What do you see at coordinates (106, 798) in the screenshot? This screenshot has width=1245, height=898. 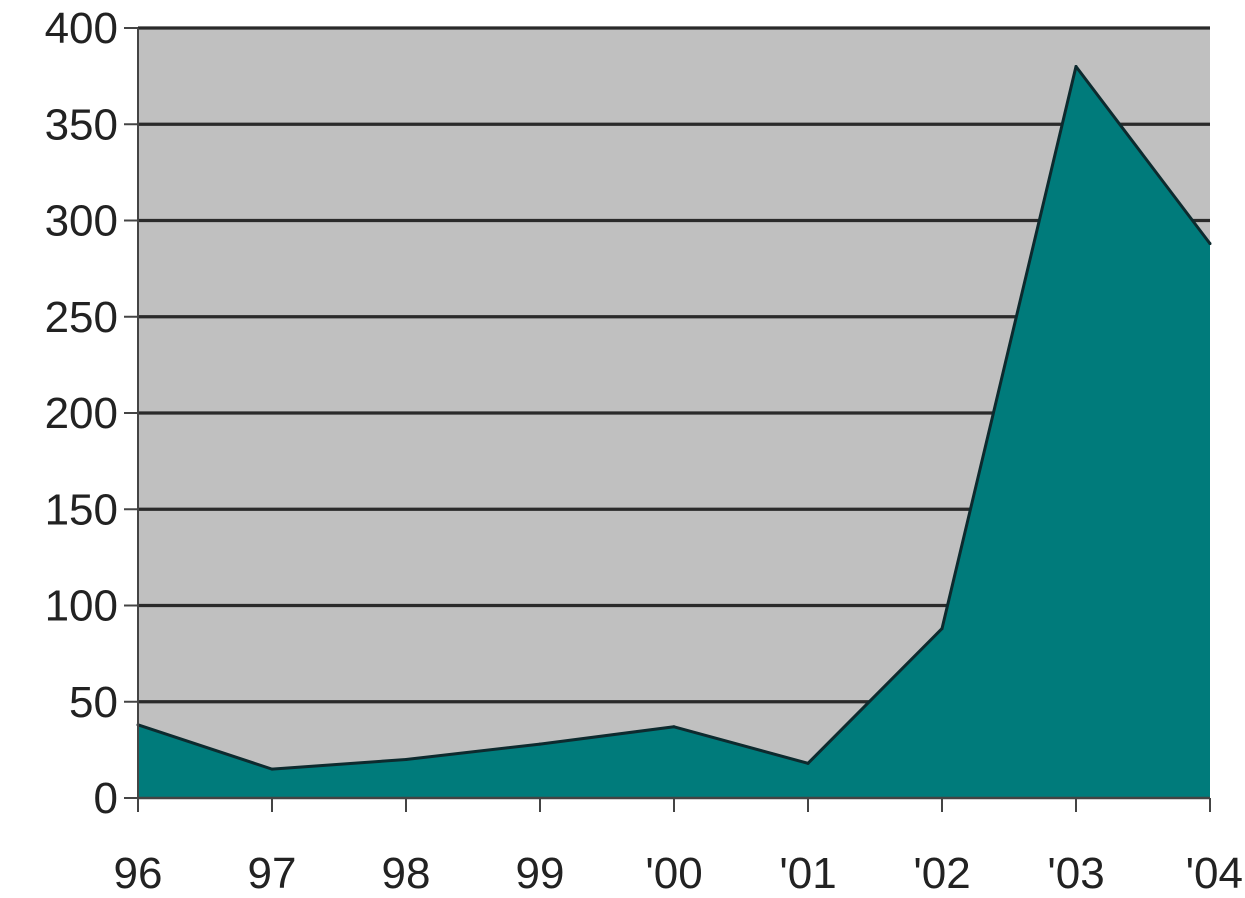 I see `y-tick-label: 0` at bounding box center [106, 798].